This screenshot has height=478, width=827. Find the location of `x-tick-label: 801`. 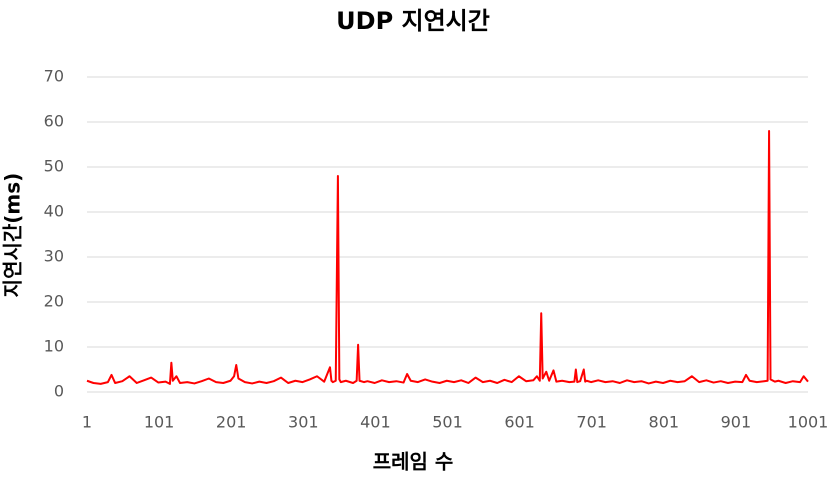

x-tick-label: 801 is located at coordinates (664, 422).